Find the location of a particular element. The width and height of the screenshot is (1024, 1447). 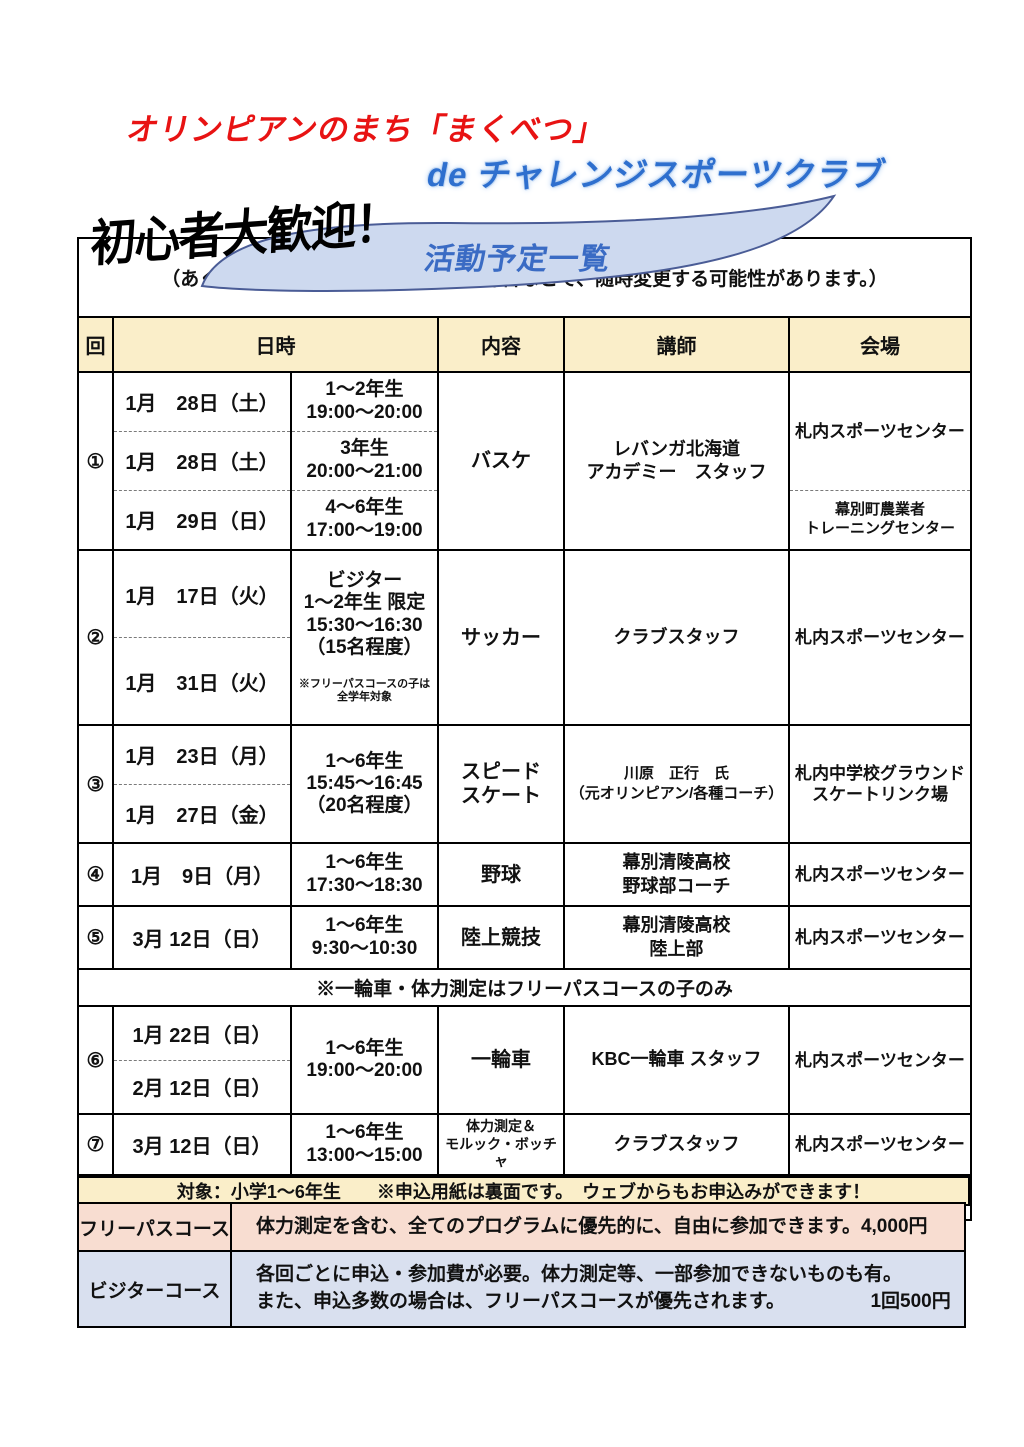

col-header-round: 回 is located at coordinates (95, 344).